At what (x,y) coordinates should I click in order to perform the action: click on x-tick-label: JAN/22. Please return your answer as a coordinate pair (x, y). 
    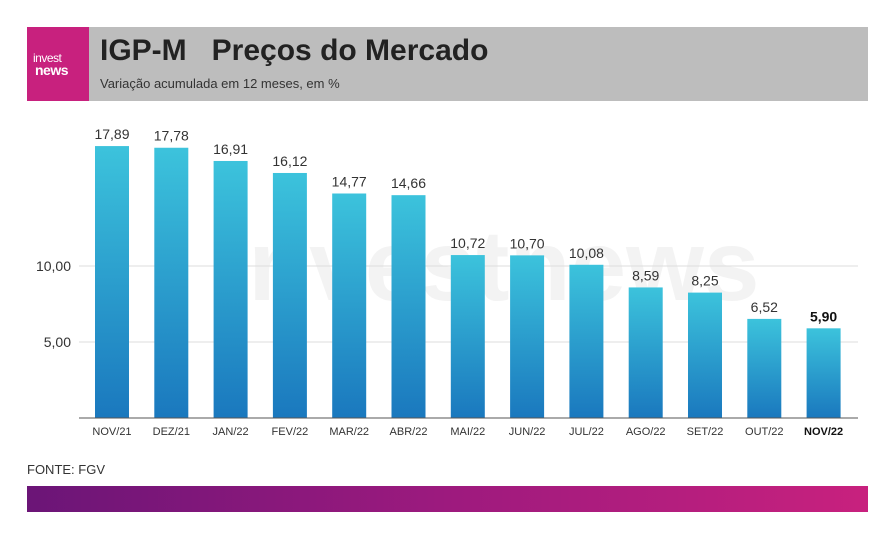
    Looking at the image, I should click on (231, 432).